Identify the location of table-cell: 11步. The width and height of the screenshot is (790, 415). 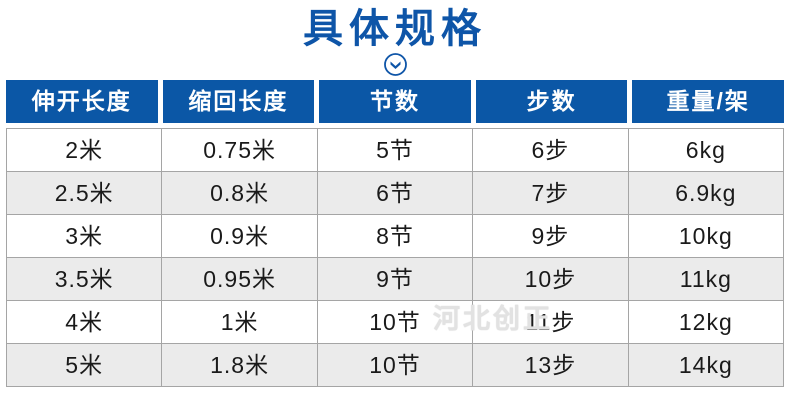
(551, 322).